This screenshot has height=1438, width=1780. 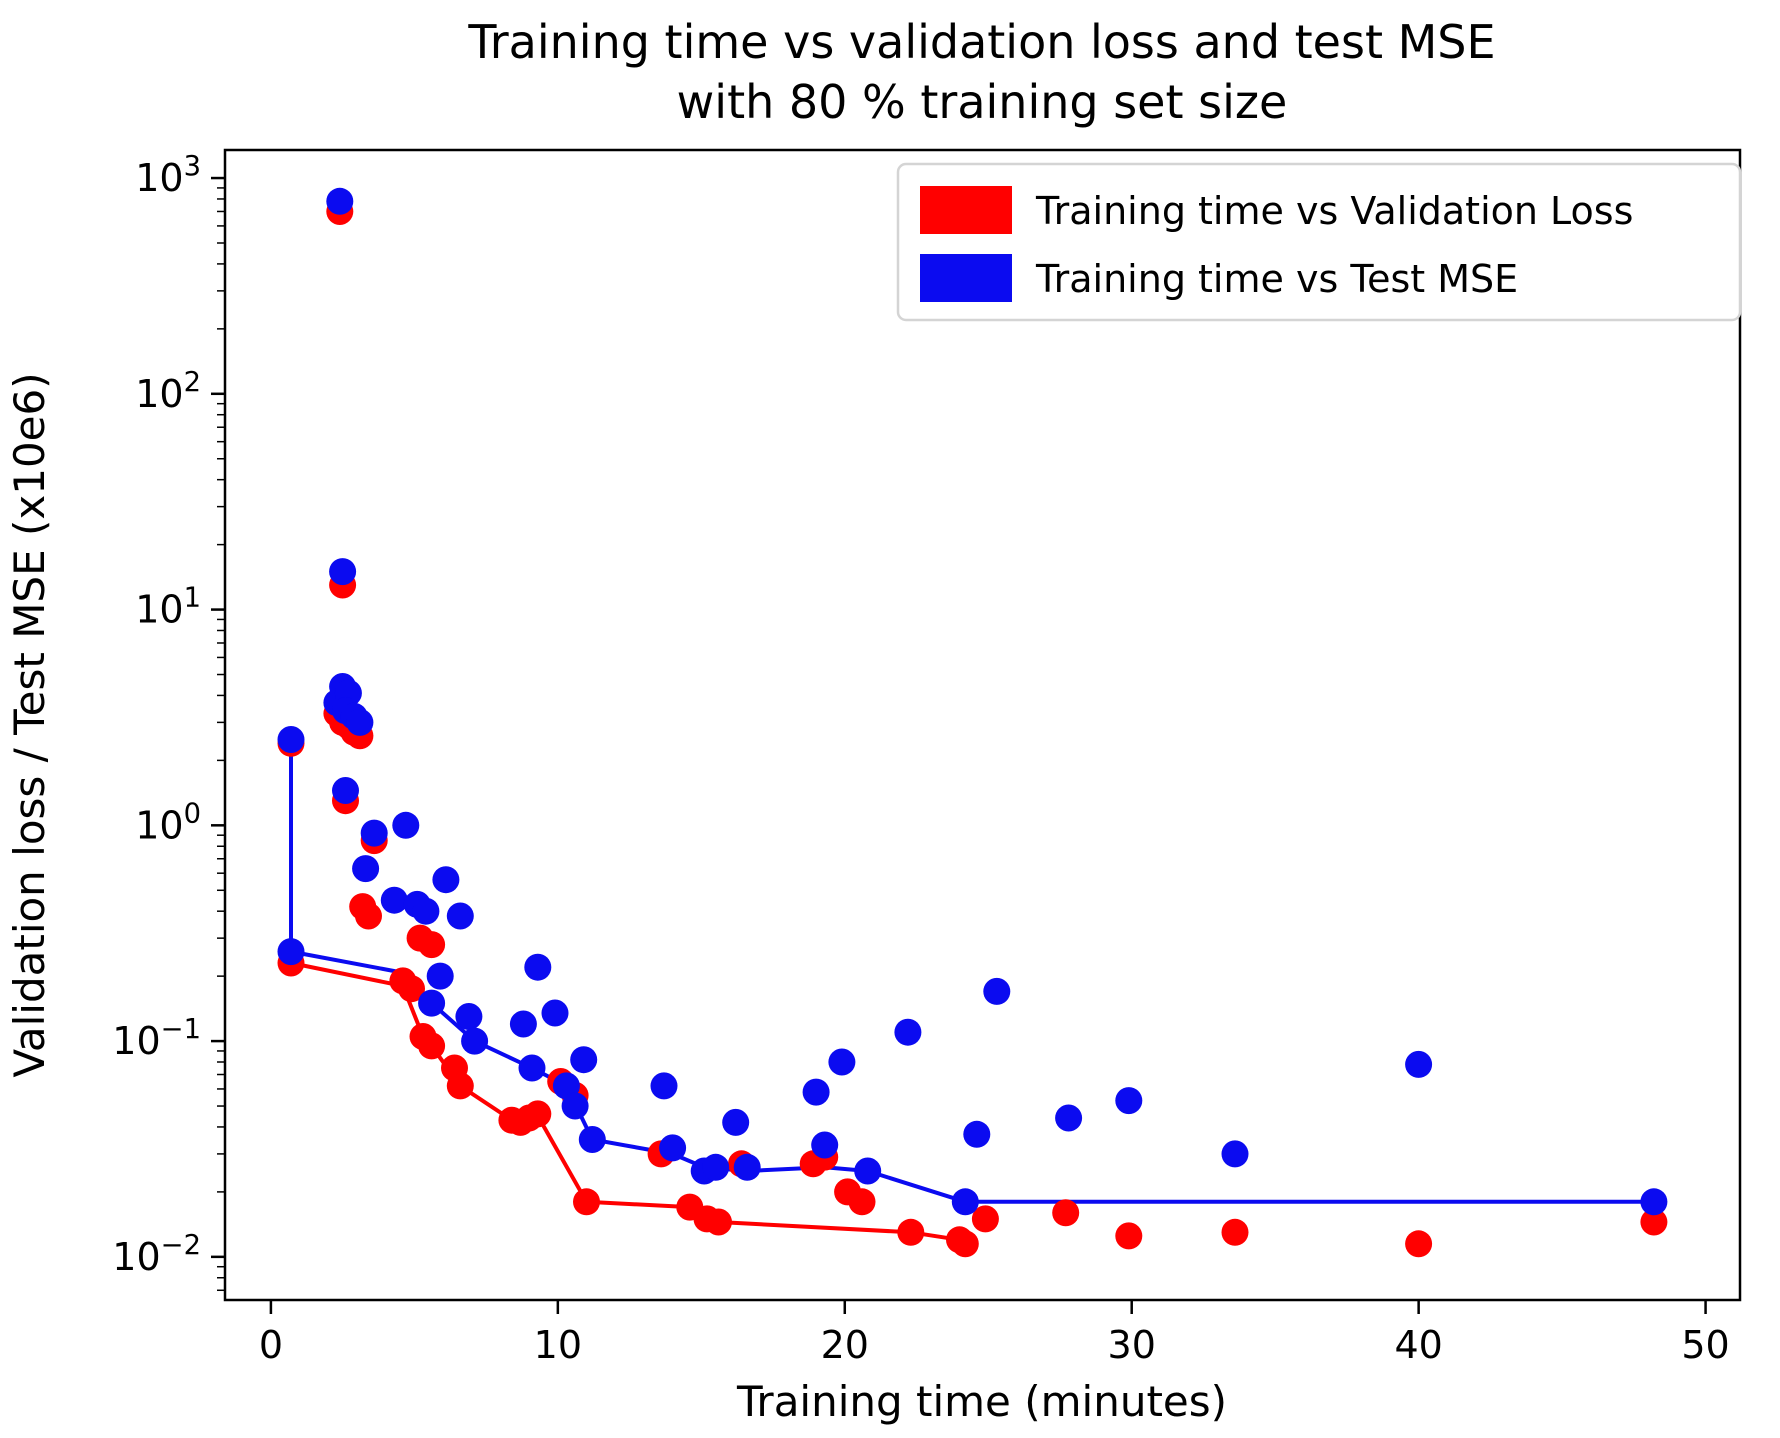 What do you see at coordinates (168, 607) in the screenshot?
I see `y-tick-label: 10¹` at bounding box center [168, 607].